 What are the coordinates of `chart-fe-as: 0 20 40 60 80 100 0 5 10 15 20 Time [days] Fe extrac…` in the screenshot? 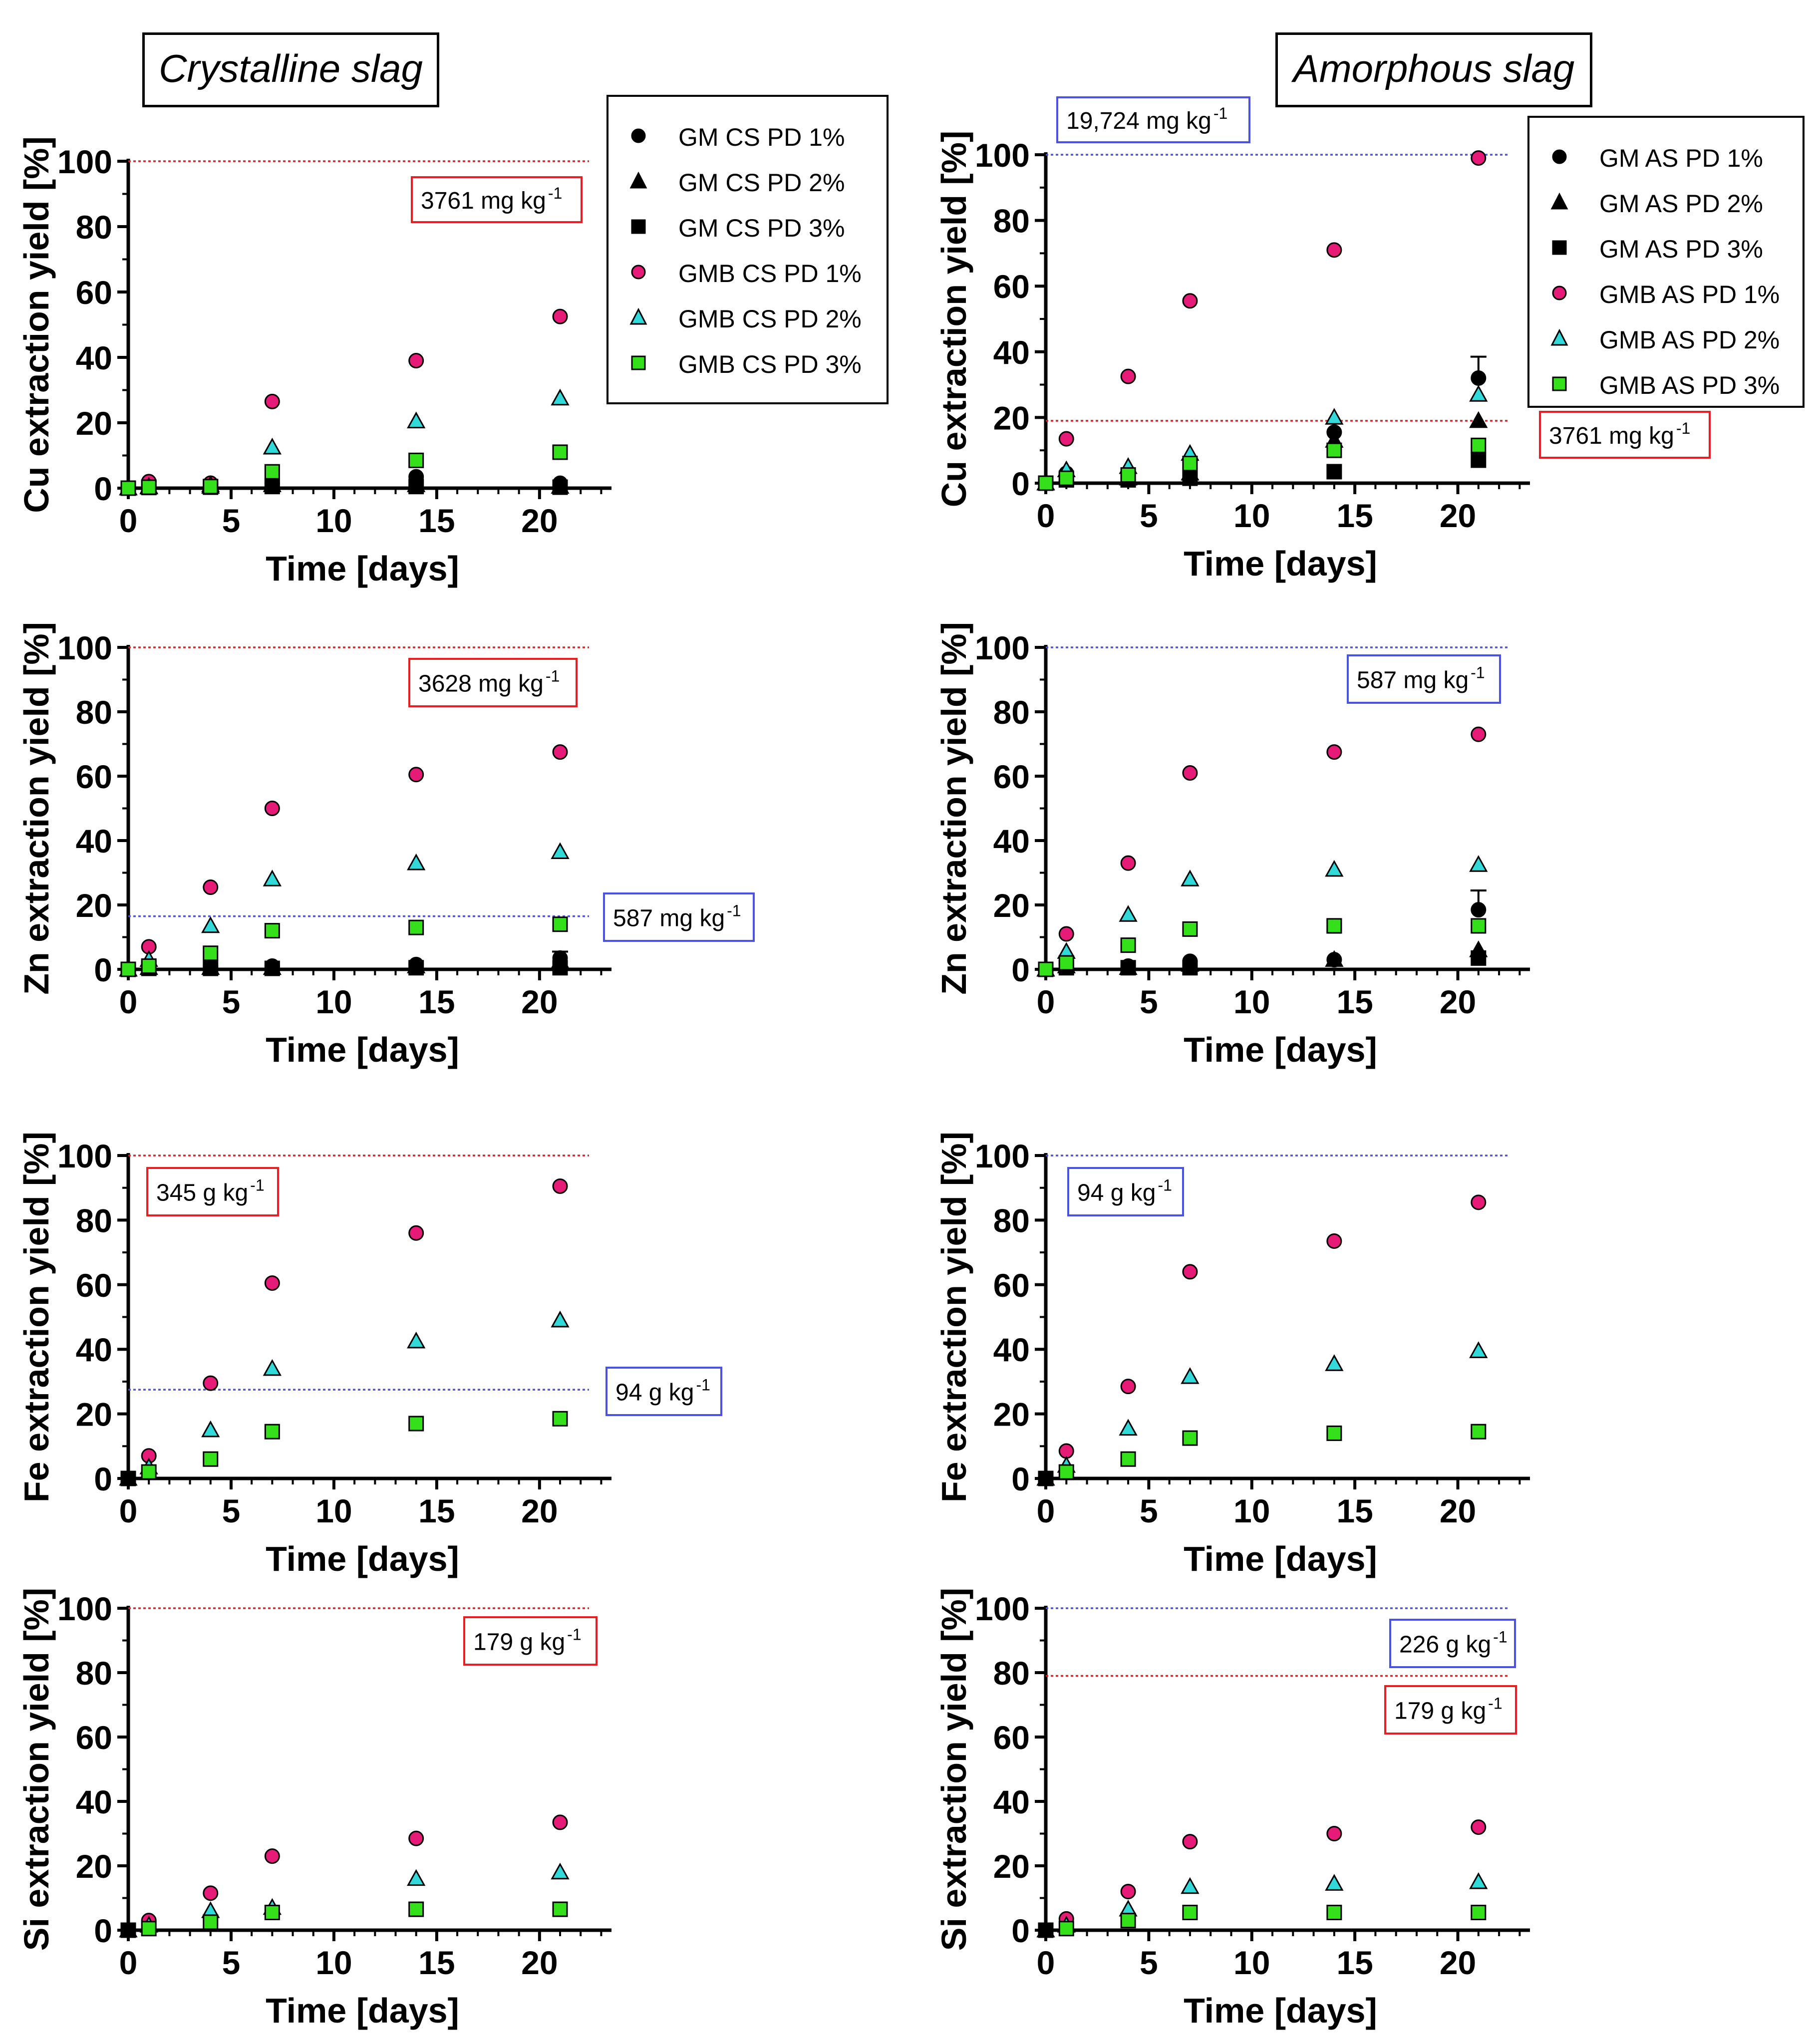 It's located at (1232, 1355).